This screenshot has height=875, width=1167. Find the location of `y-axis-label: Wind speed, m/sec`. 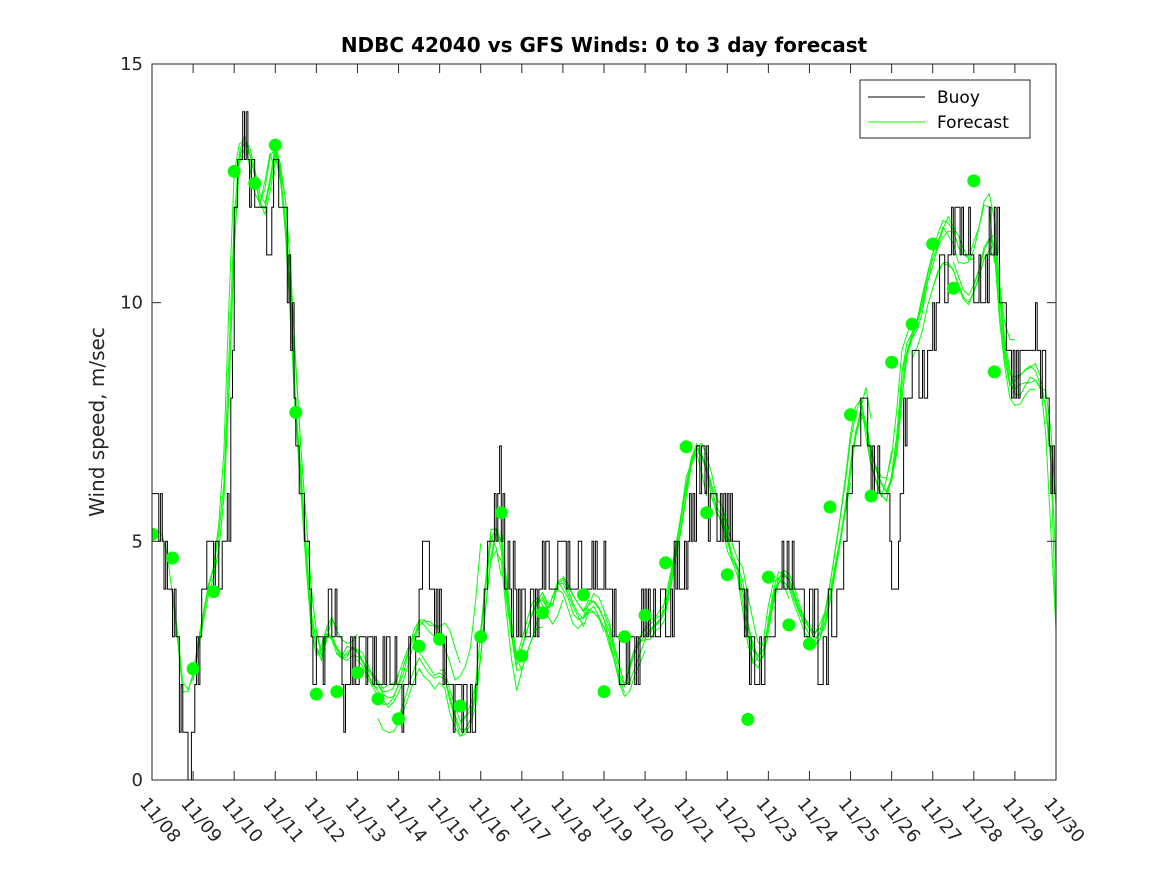

y-axis-label: Wind speed, m/sec is located at coordinates (97, 422).